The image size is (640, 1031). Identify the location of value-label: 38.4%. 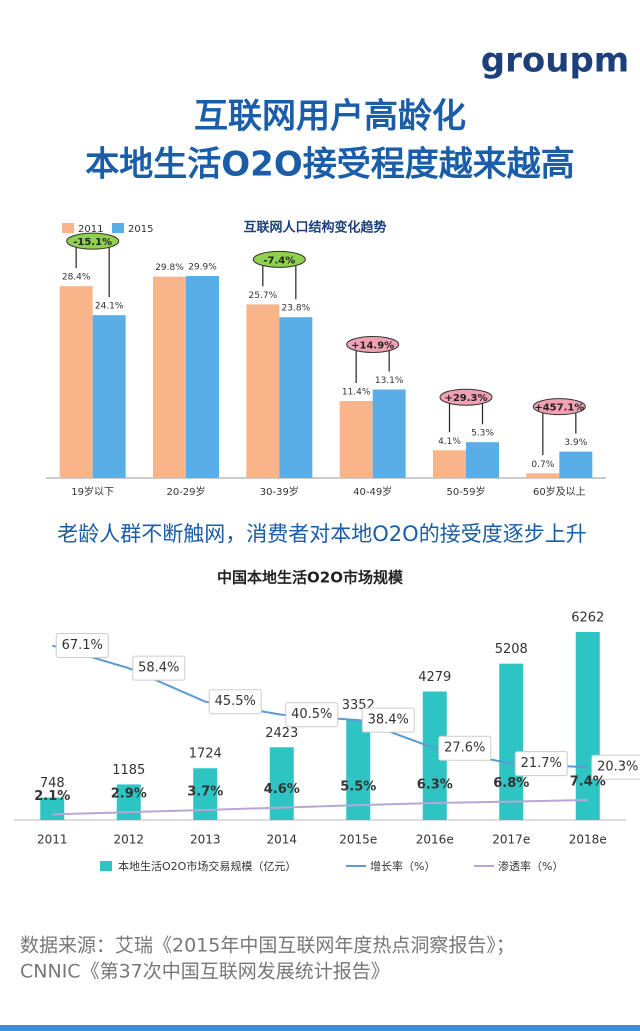
(388, 720).